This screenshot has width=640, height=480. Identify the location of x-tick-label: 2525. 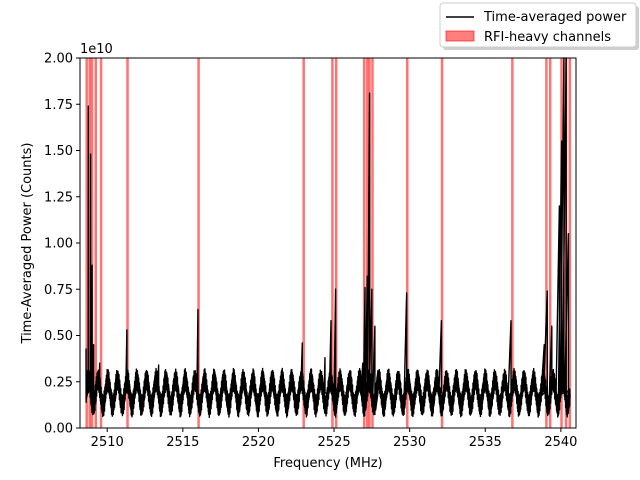
(334, 442).